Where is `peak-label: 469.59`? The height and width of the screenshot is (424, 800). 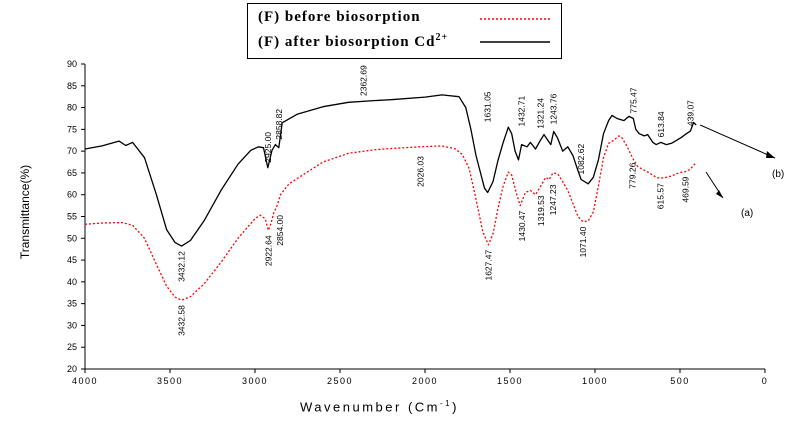
peak-label: 469.59 is located at coordinates (685, 189).